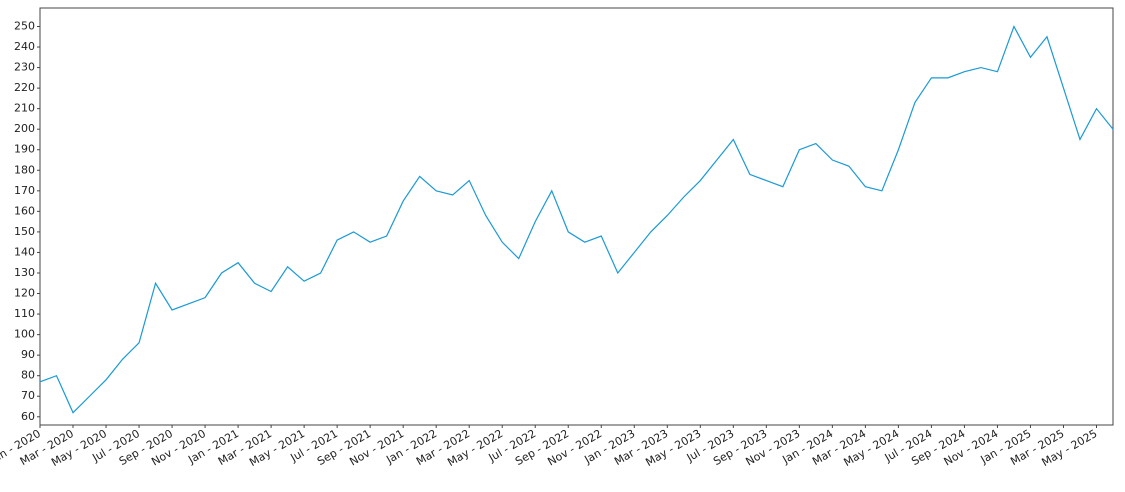  What do you see at coordinates (24, 67) in the screenshot?
I see `y-tick-label: 230` at bounding box center [24, 67].